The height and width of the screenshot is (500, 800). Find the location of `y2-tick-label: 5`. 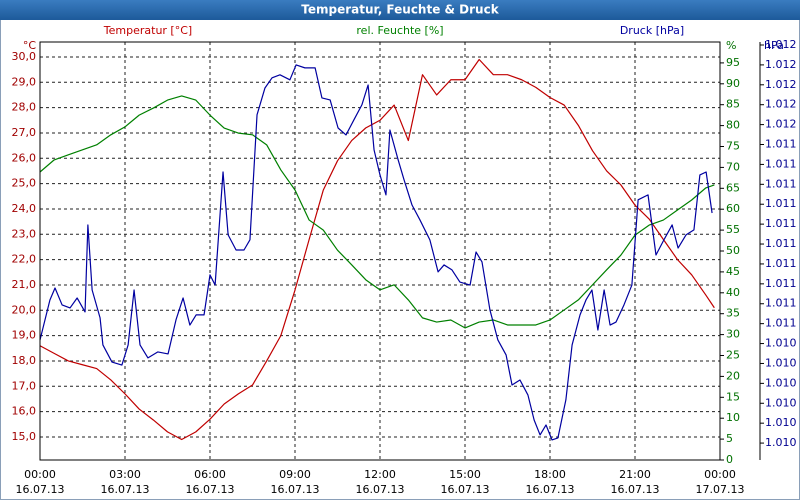

y2-tick-label: 5 is located at coordinates (729, 438).